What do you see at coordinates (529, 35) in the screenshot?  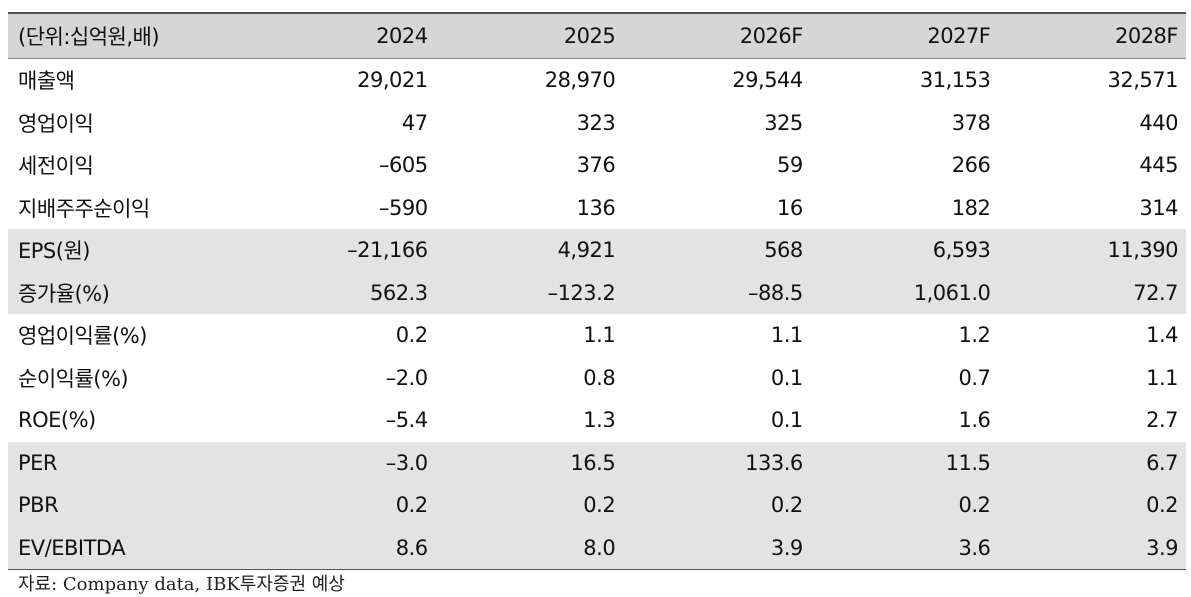 I see `column-header: 2025` at bounding box center [529, 35].